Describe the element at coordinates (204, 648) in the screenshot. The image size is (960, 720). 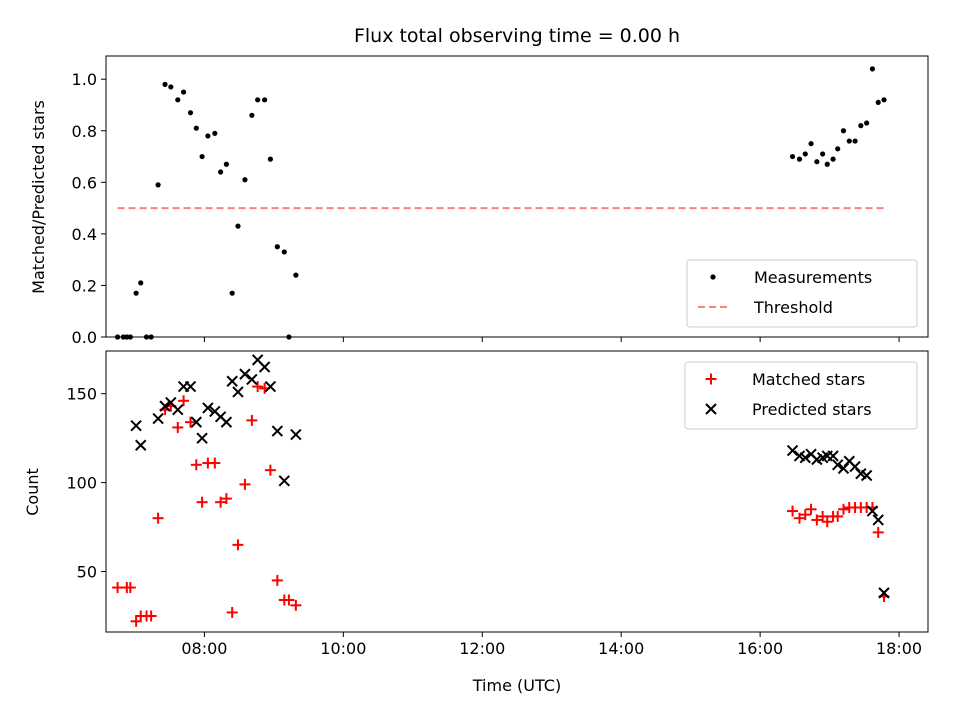
I see `x-tick-label: 08:00` at that location.